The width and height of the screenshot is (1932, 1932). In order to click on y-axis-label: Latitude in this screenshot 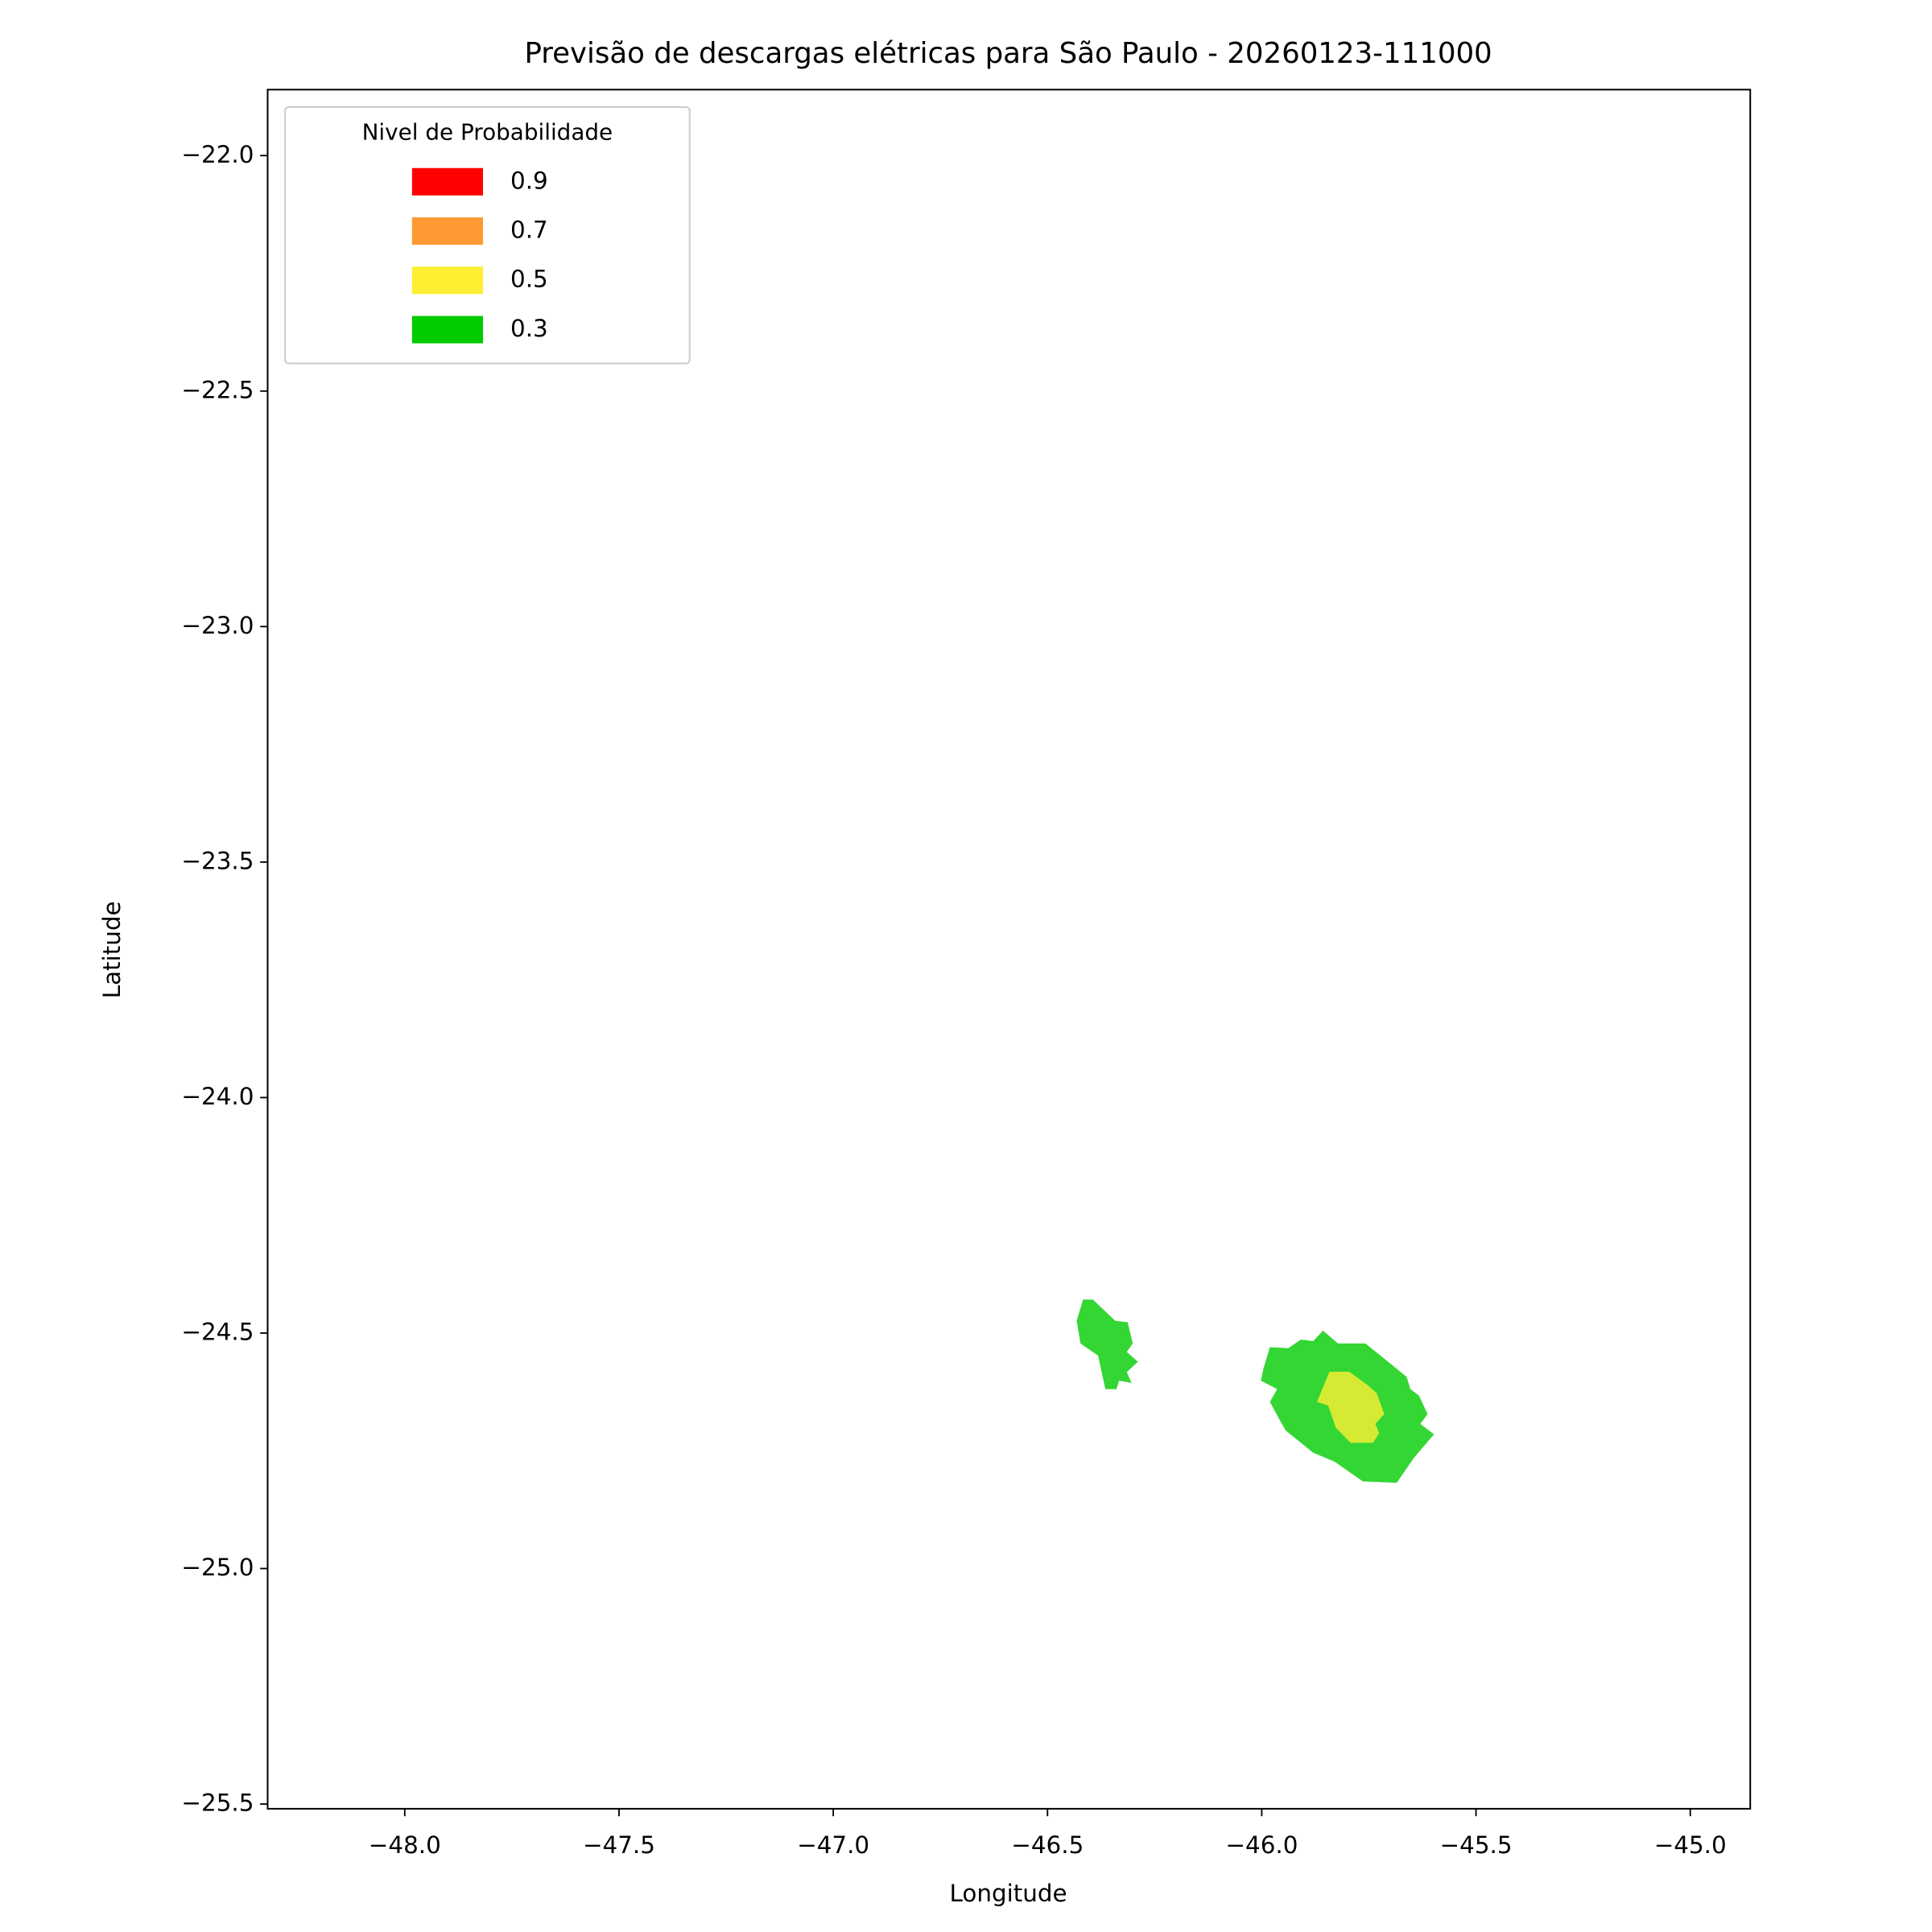, I will do `click(112, 949)`.